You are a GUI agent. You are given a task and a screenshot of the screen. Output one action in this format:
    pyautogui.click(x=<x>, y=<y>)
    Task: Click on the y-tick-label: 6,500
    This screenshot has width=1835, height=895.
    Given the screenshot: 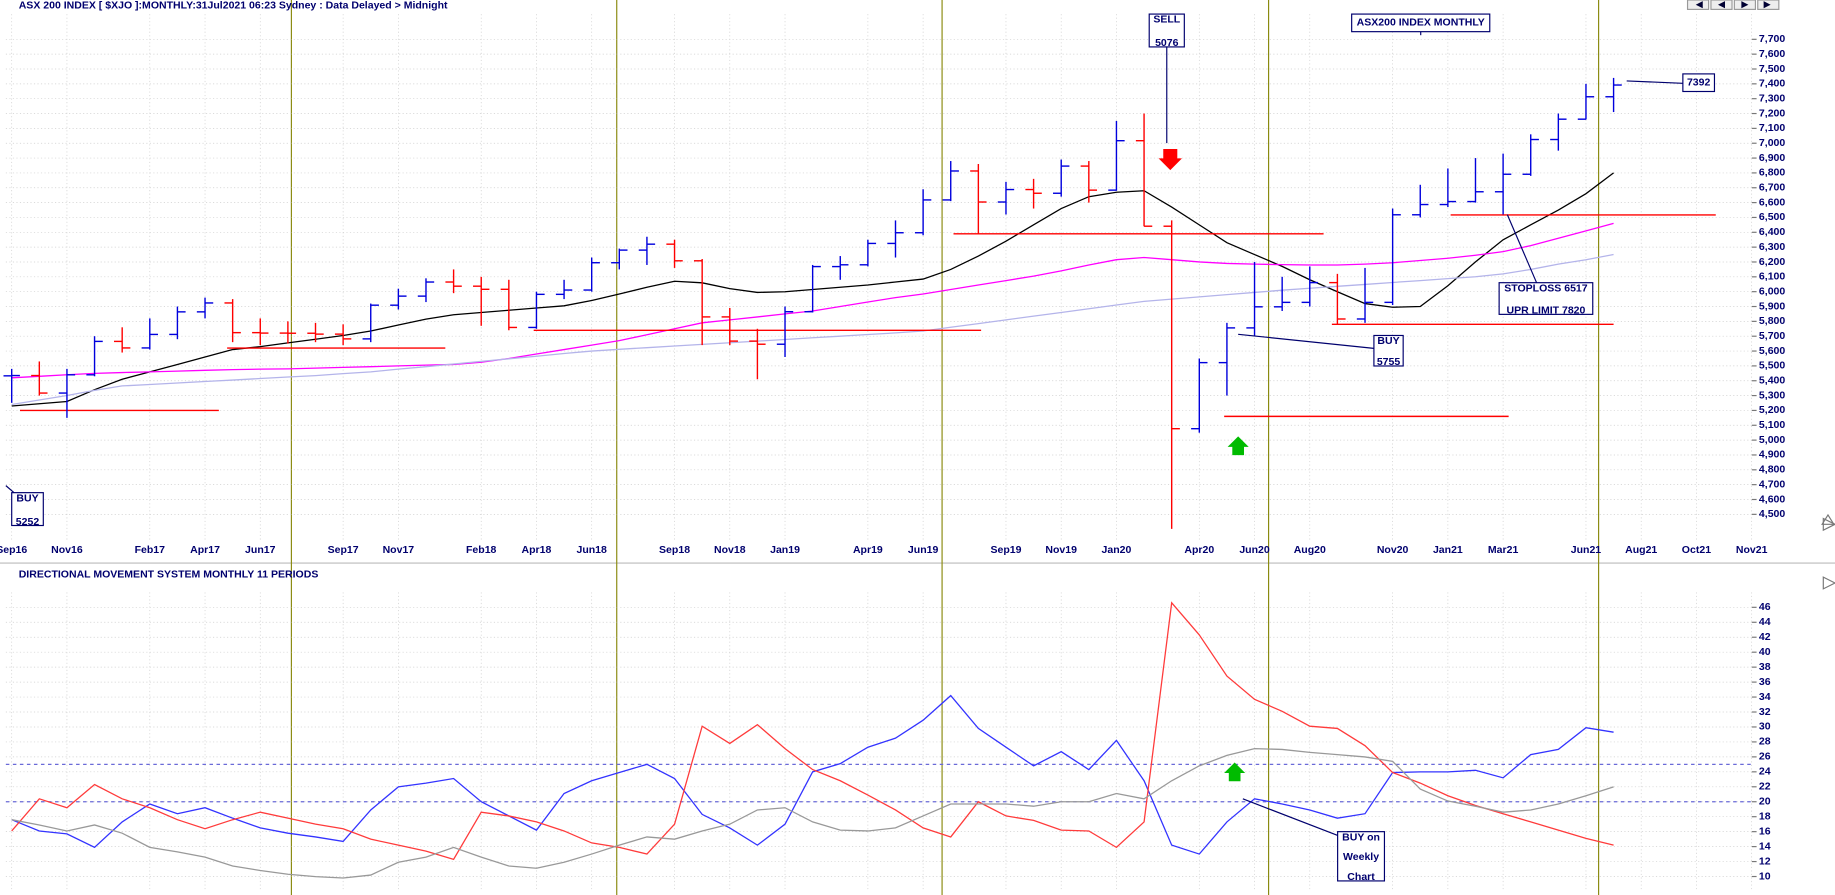 What is the action you would take?
    pyautogui.click(x=1772, y=217)
    